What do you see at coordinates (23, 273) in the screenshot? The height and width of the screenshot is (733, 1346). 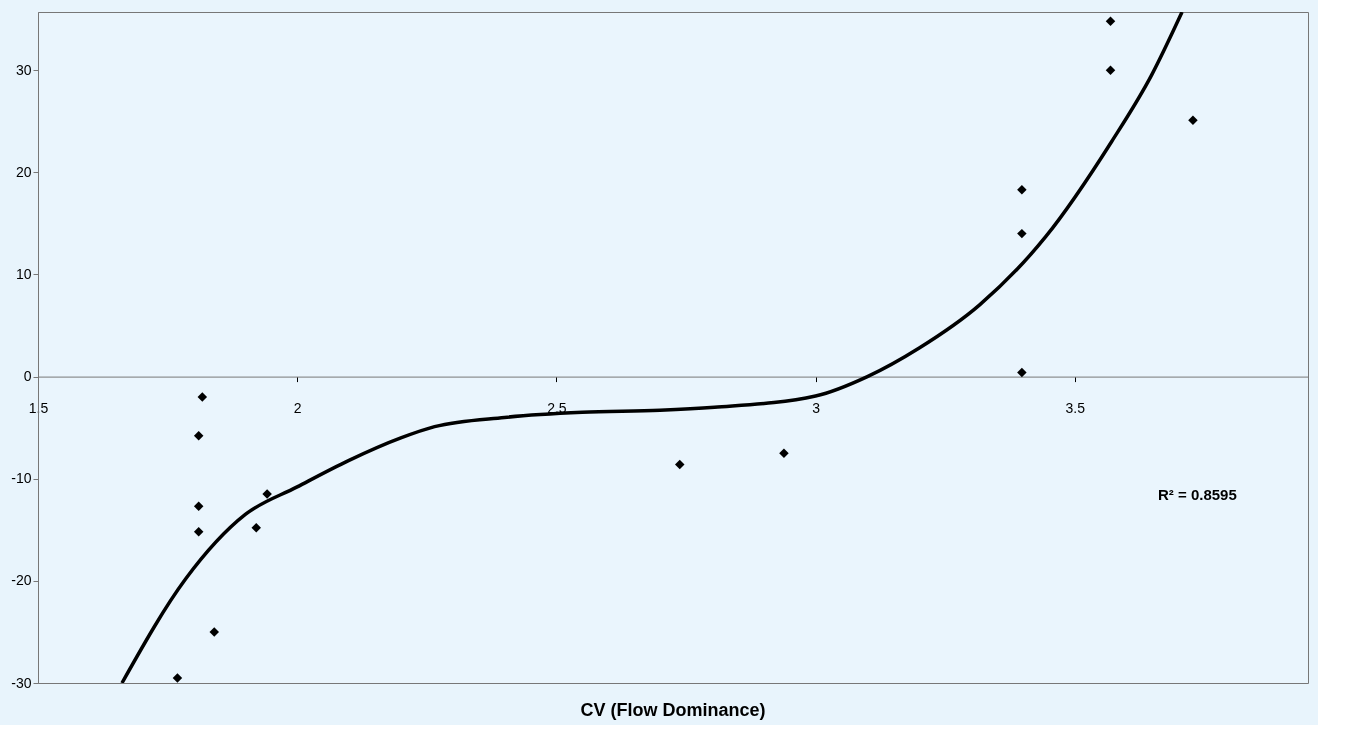 I see `y-tick-label: 10` at bounding box center [23, 273].